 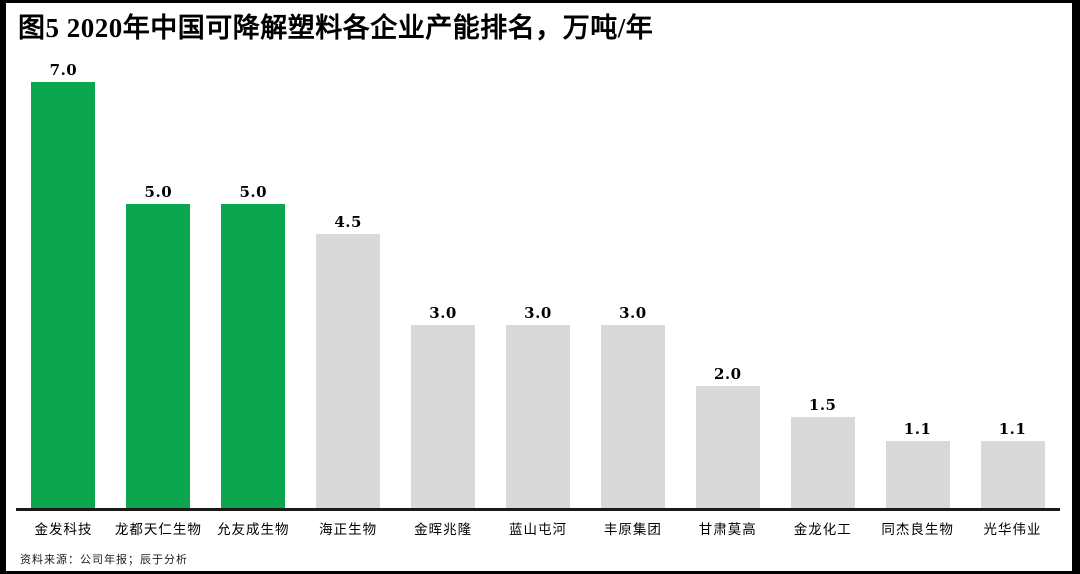 What do you see at coordinates (727, 529) in the screenshot?
I see `category-label: 甘肃莫高` at bounding box center [727, 529].